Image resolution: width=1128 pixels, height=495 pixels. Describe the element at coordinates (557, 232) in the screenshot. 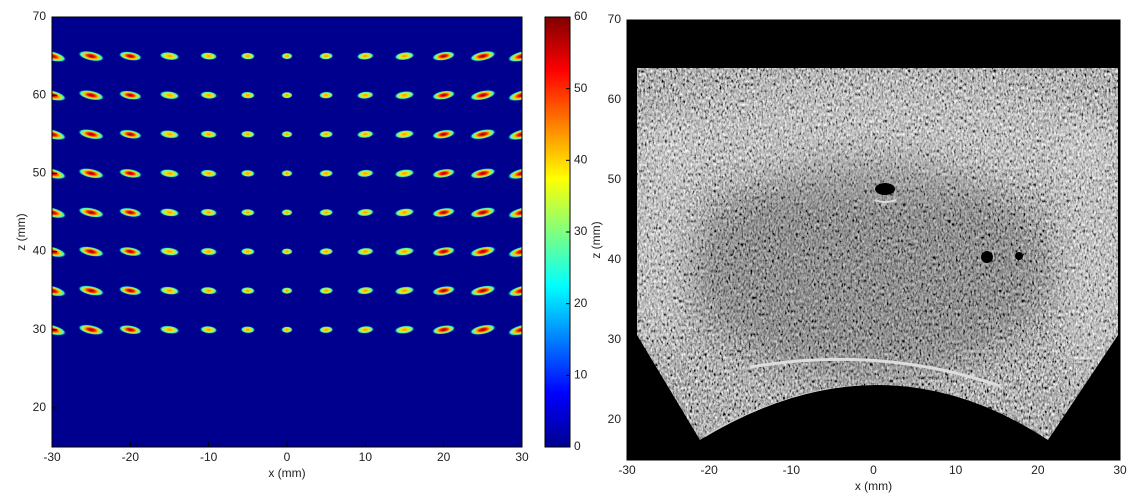

I see `colorbar` at that location.